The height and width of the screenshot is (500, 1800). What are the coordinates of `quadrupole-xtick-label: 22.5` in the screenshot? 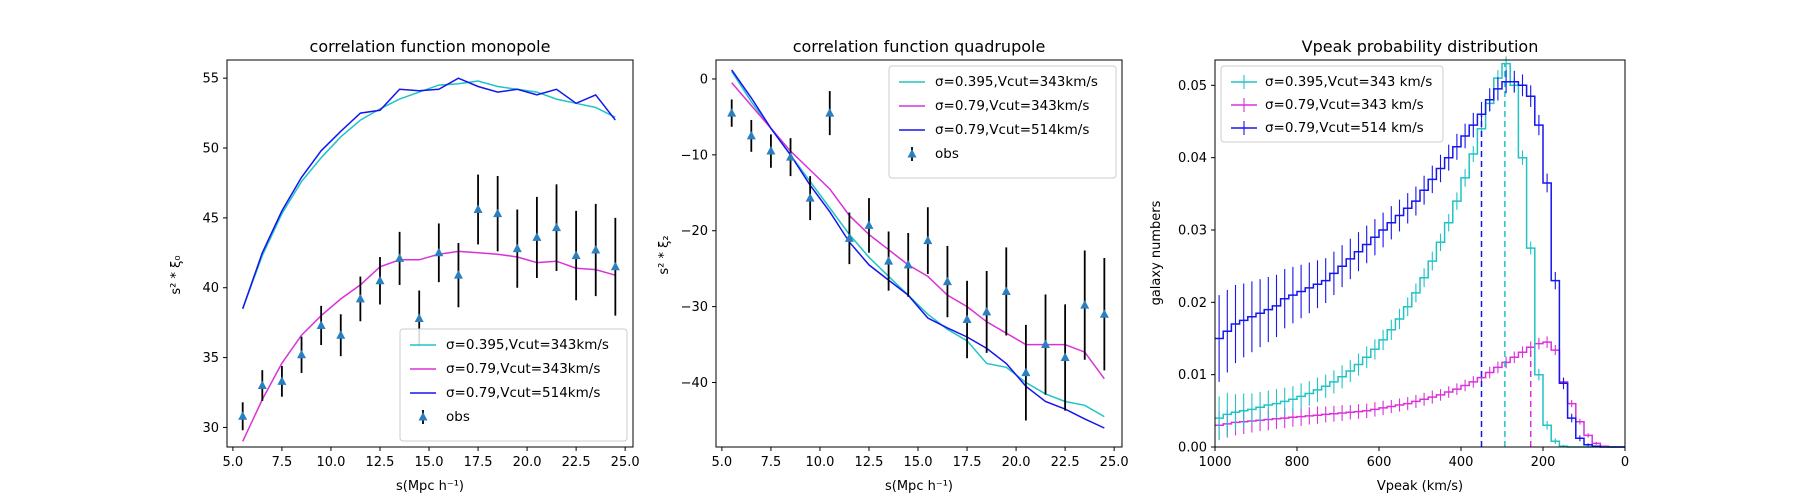 It's located at (1065, 462).